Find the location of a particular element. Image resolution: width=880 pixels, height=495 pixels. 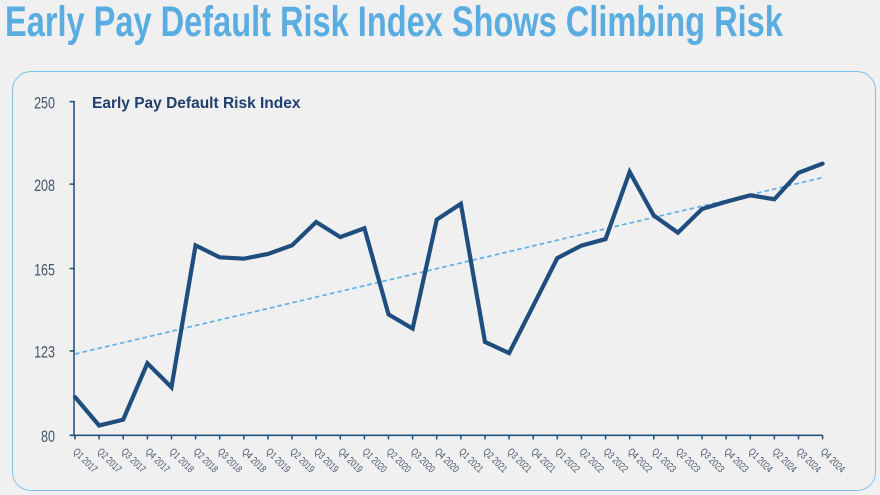

svg-text: Q1 2023 is located at coordinates (664, 460).